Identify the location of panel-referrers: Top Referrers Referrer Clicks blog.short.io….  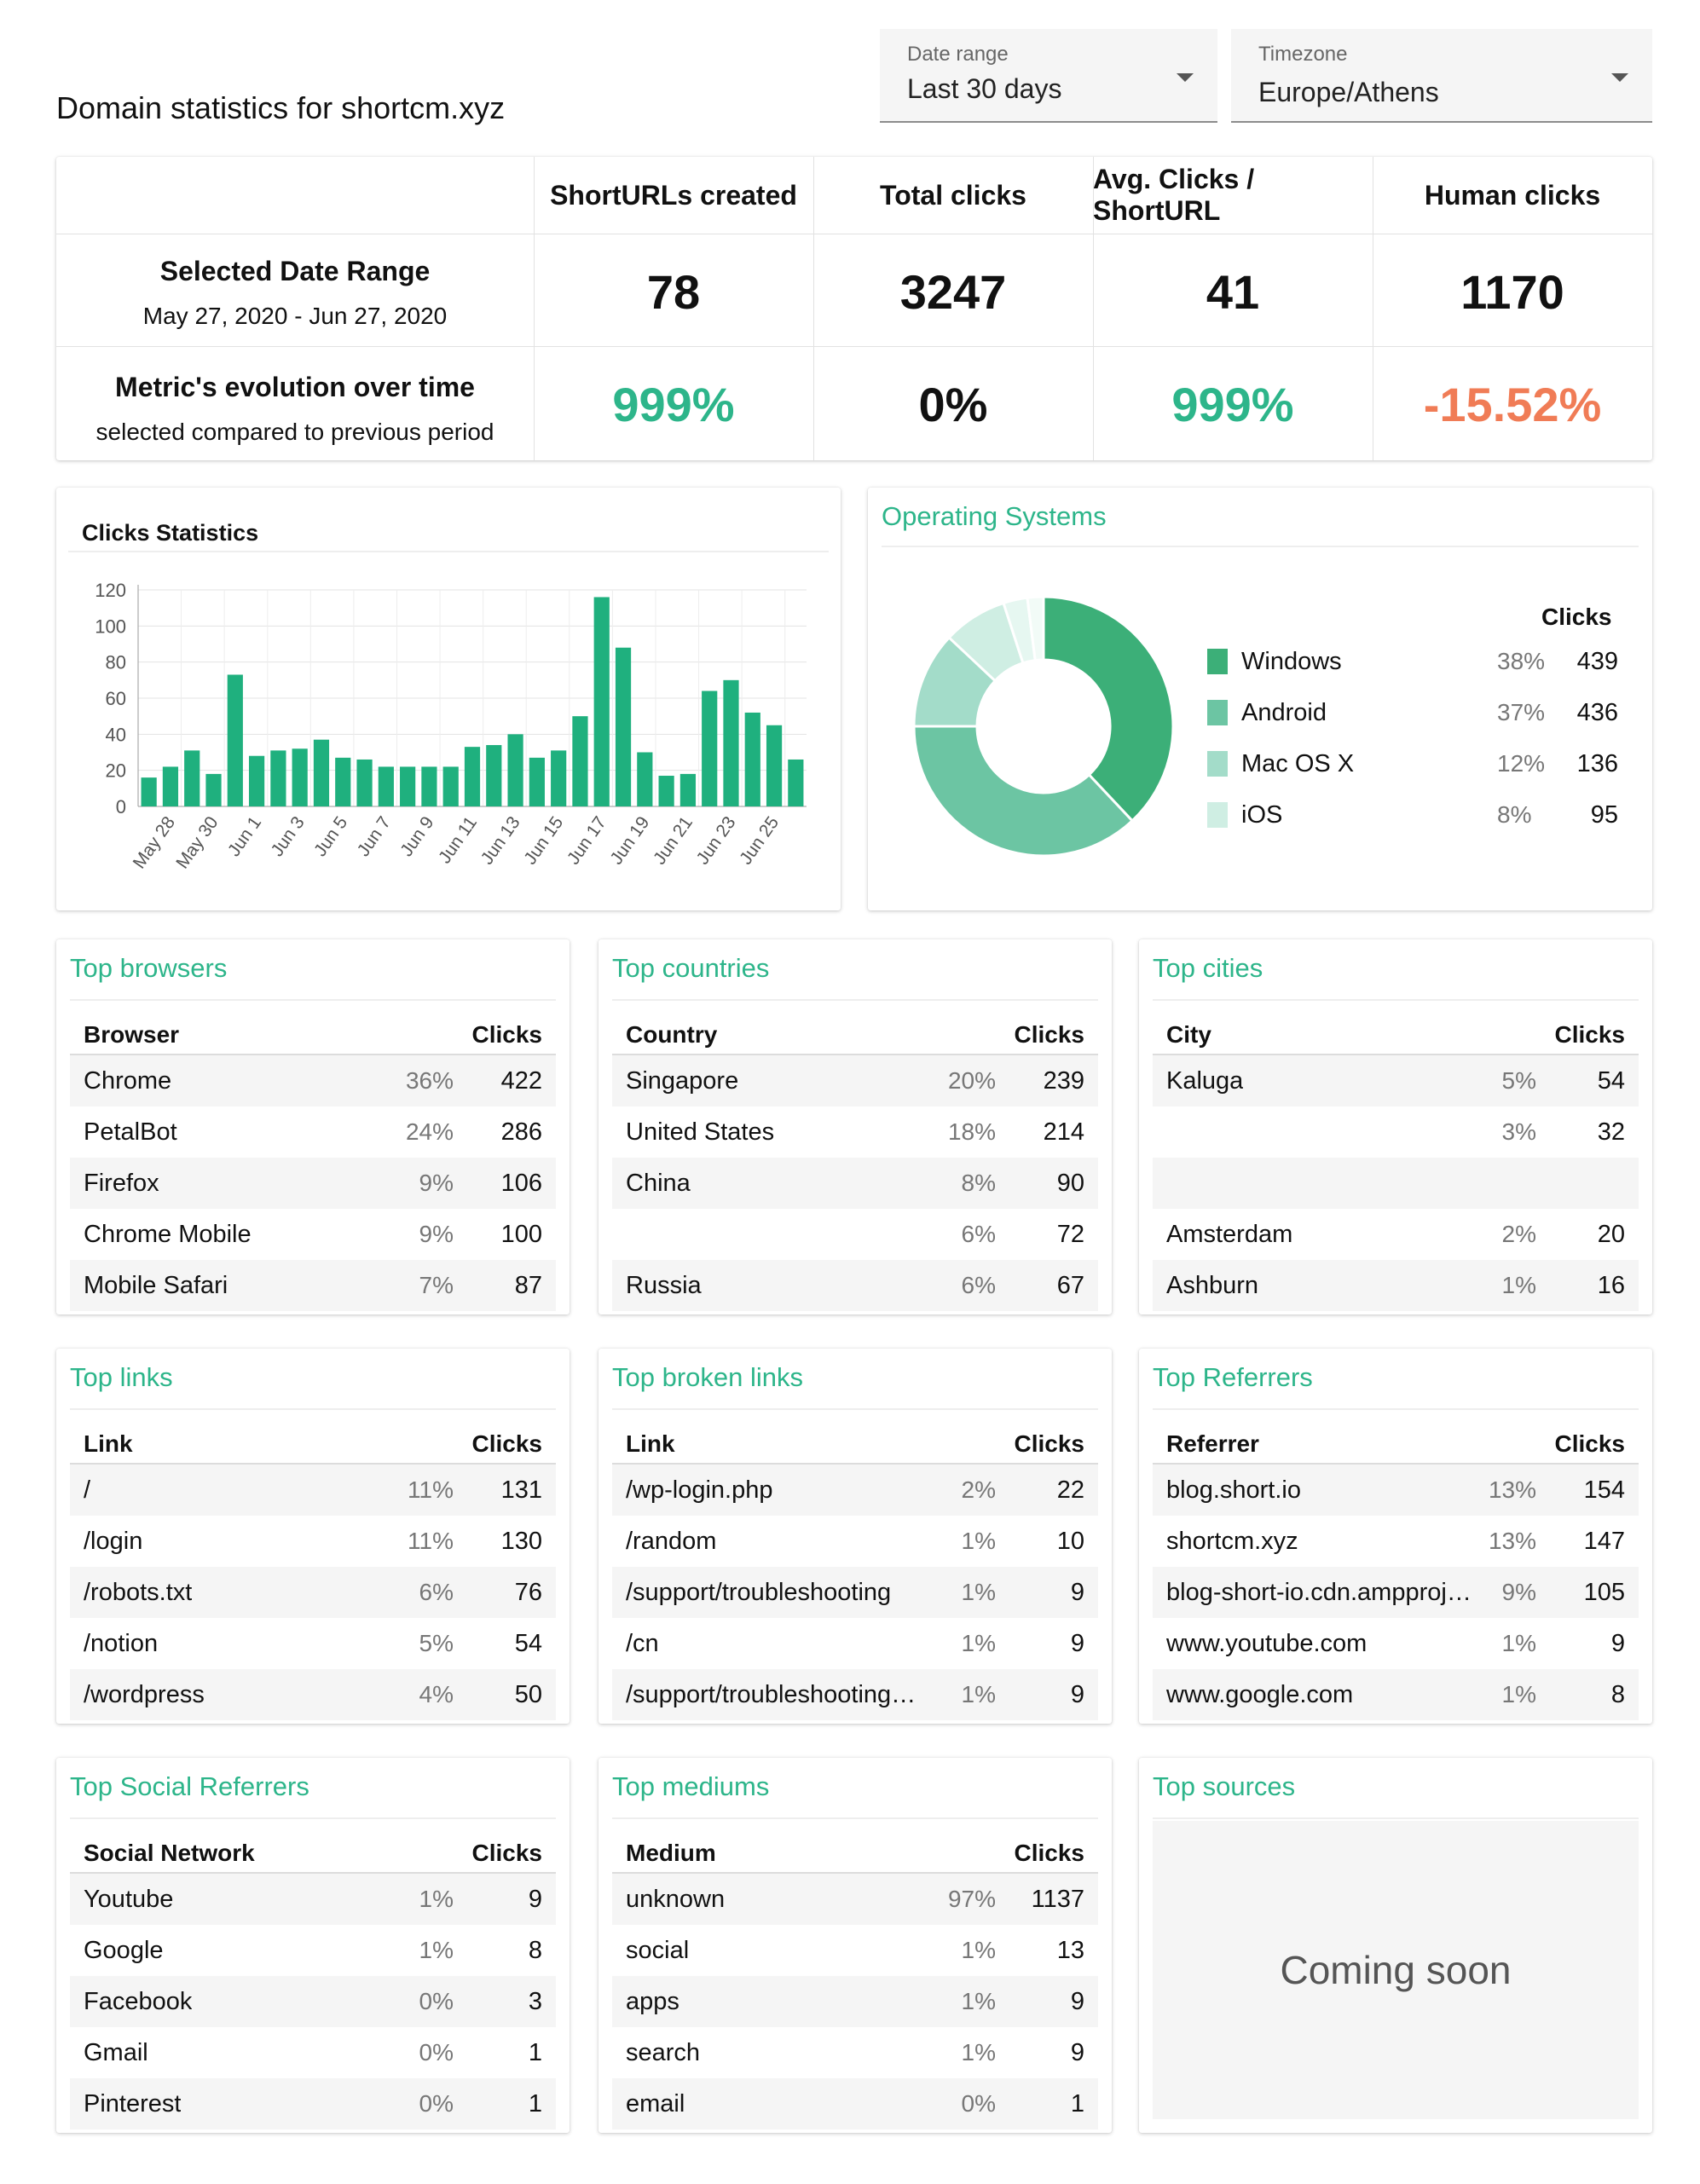
(1395, 1536).